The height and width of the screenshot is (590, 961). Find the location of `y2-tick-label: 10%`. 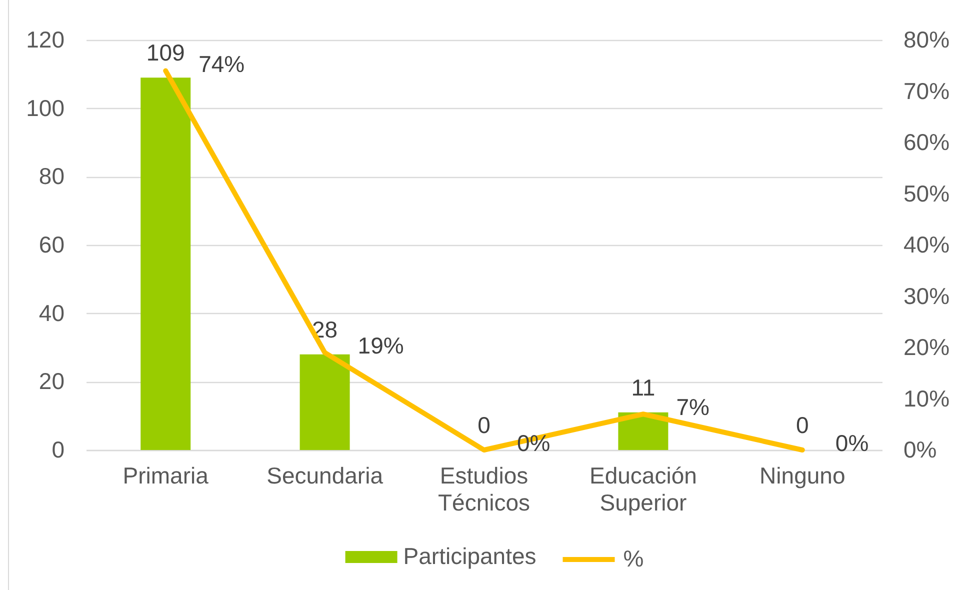

y2-tick-label: 10% is located at coordinates (927, 398).